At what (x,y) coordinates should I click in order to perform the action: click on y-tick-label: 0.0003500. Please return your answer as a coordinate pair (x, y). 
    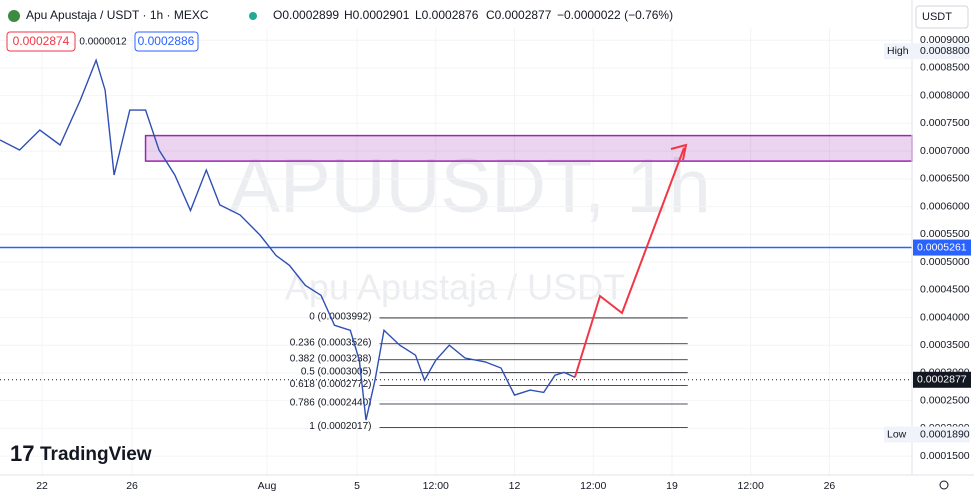
    Looking at the image, I should click on (945, 345).